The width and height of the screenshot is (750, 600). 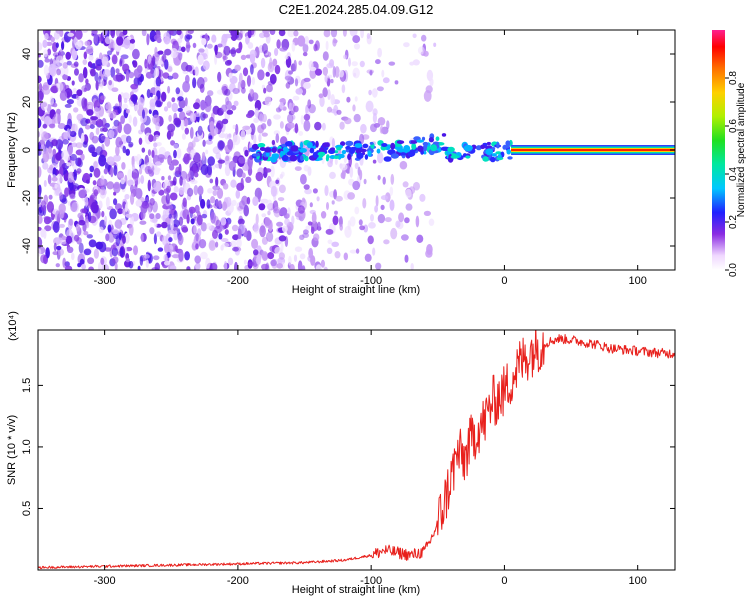 What do you see at coordinates (27, 102) in the screenshot?
I see `spectrogram-y-tick-label: 20` at bounding box center [27, 102].